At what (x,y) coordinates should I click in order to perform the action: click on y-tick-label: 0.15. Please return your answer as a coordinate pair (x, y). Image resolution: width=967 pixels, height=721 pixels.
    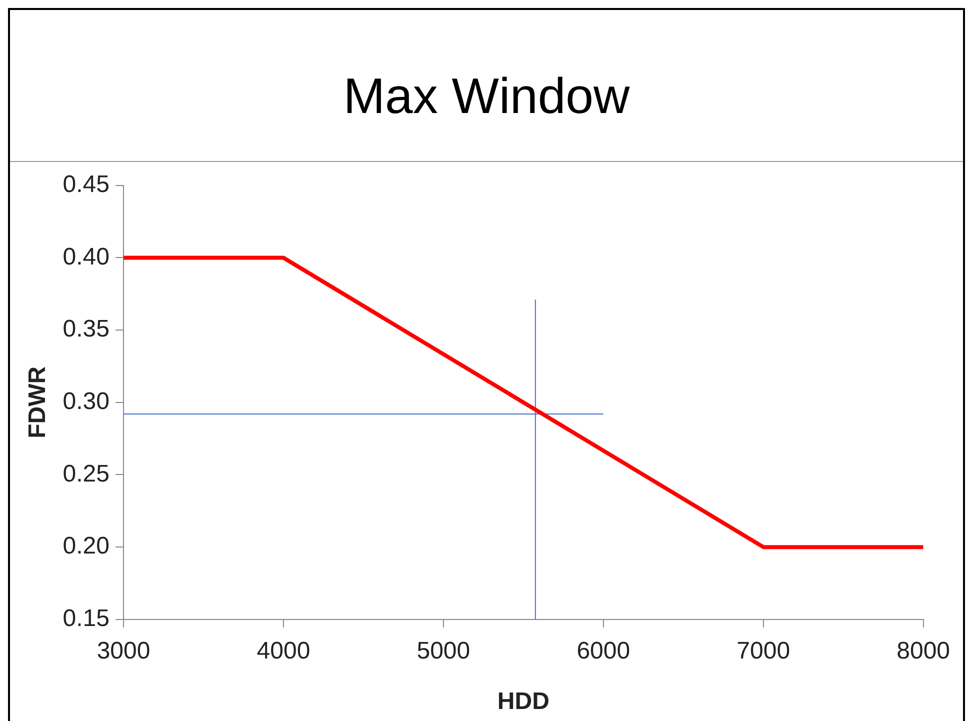
    Looking at the image, I should click on (86, 618).